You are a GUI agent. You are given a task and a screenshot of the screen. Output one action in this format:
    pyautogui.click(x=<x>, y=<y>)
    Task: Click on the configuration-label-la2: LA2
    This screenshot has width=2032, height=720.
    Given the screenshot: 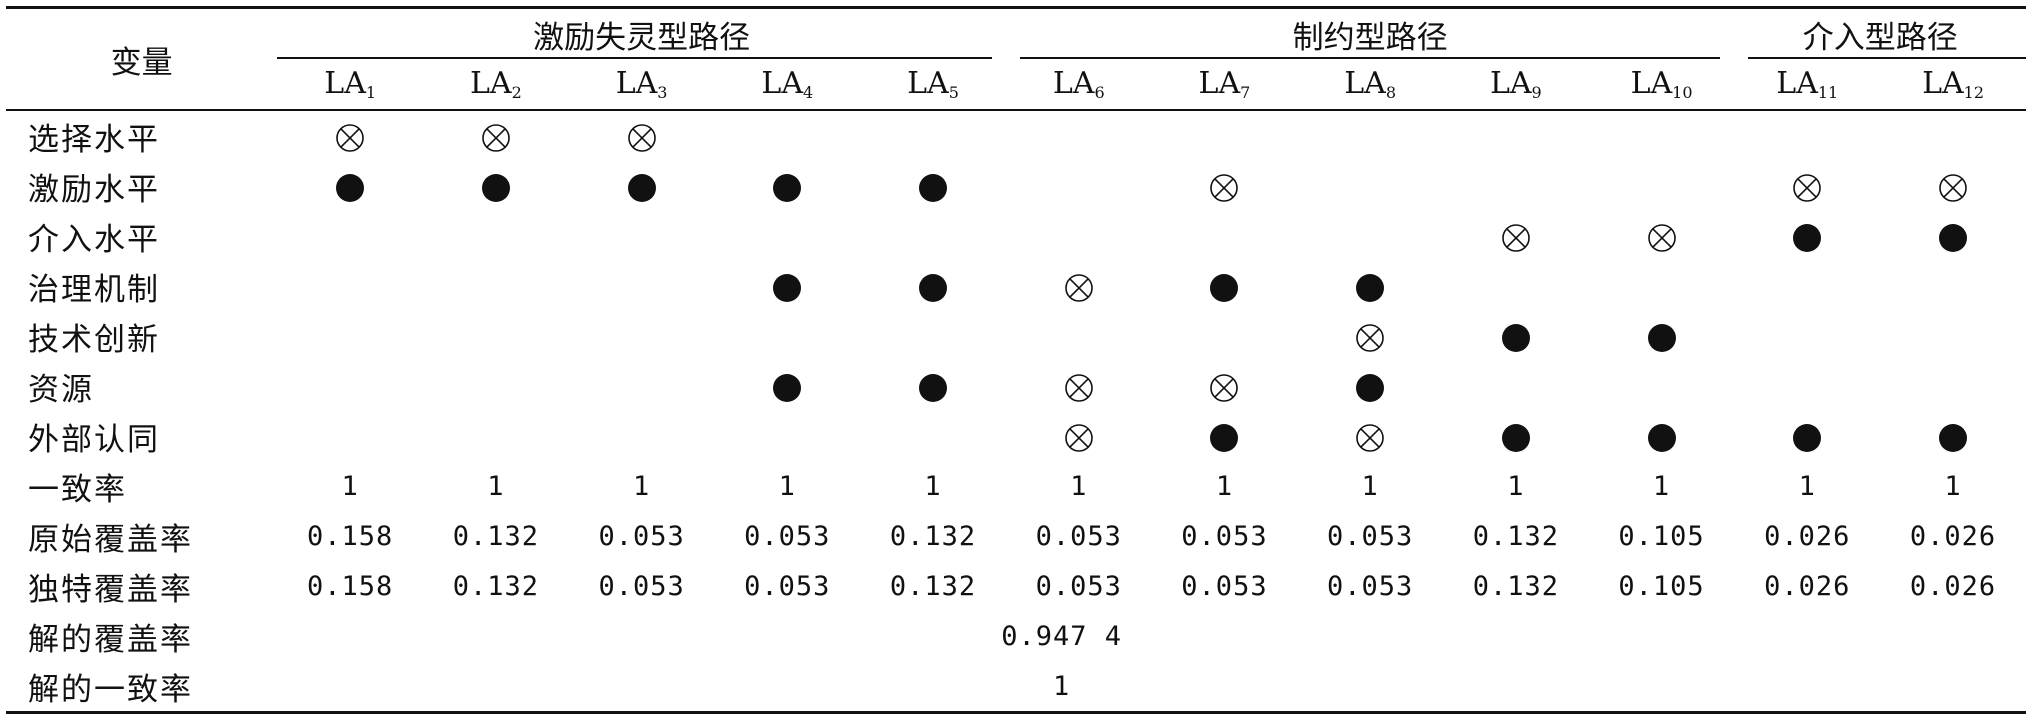 What is the action you would take?
    pyautogui.click(x=496, y=85)
    